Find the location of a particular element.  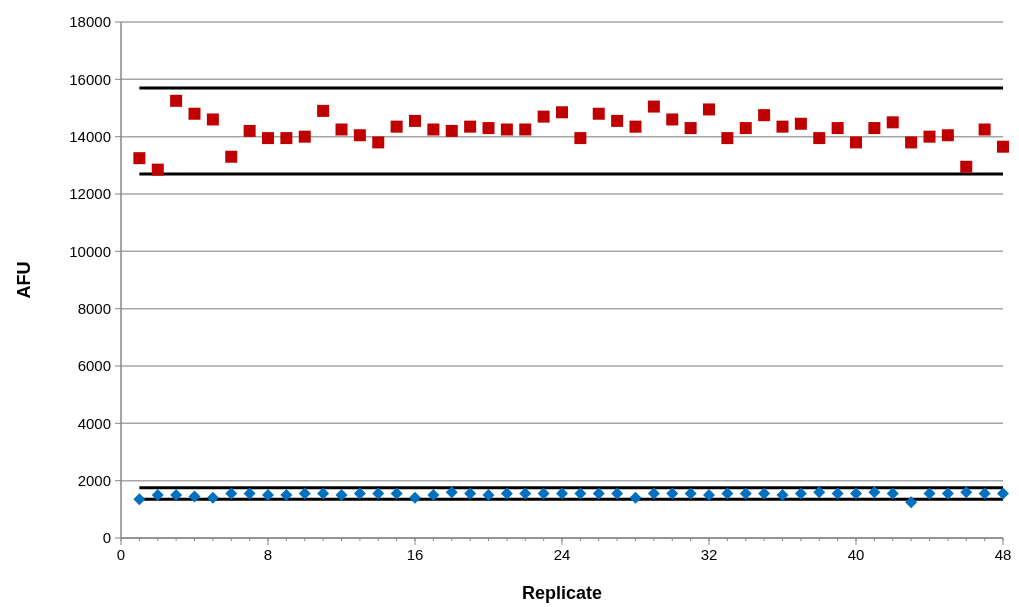

x-tick-label: 24 is located at coordinates (562, 554).